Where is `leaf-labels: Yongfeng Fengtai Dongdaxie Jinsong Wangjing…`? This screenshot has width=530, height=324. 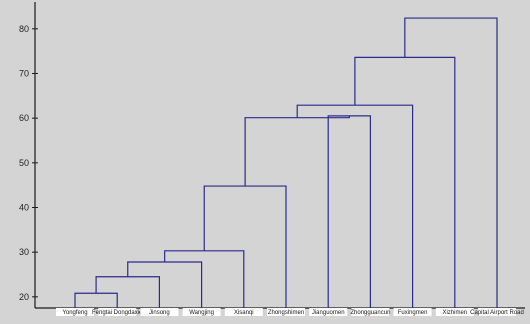 leaf-labels: Yongfeng Fengtai Dongdaxie Jinsong Wangjing… is located at coordinates (290, 312).